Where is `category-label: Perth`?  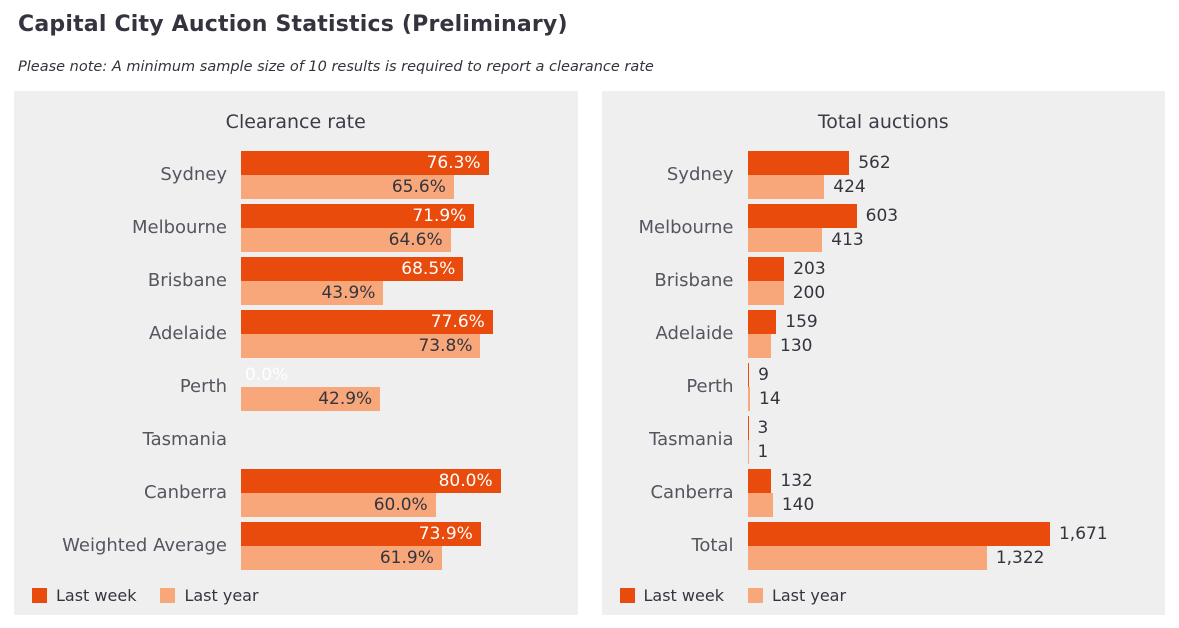
category-label: Perth is located at coordinates (710, 387).